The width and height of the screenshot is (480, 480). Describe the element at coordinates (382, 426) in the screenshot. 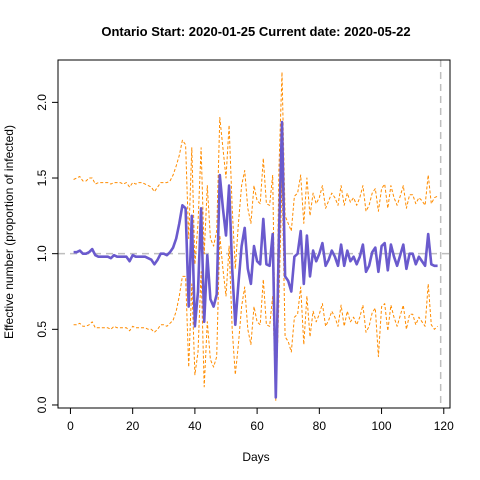

I see `x-tick-label: 100` at that location.